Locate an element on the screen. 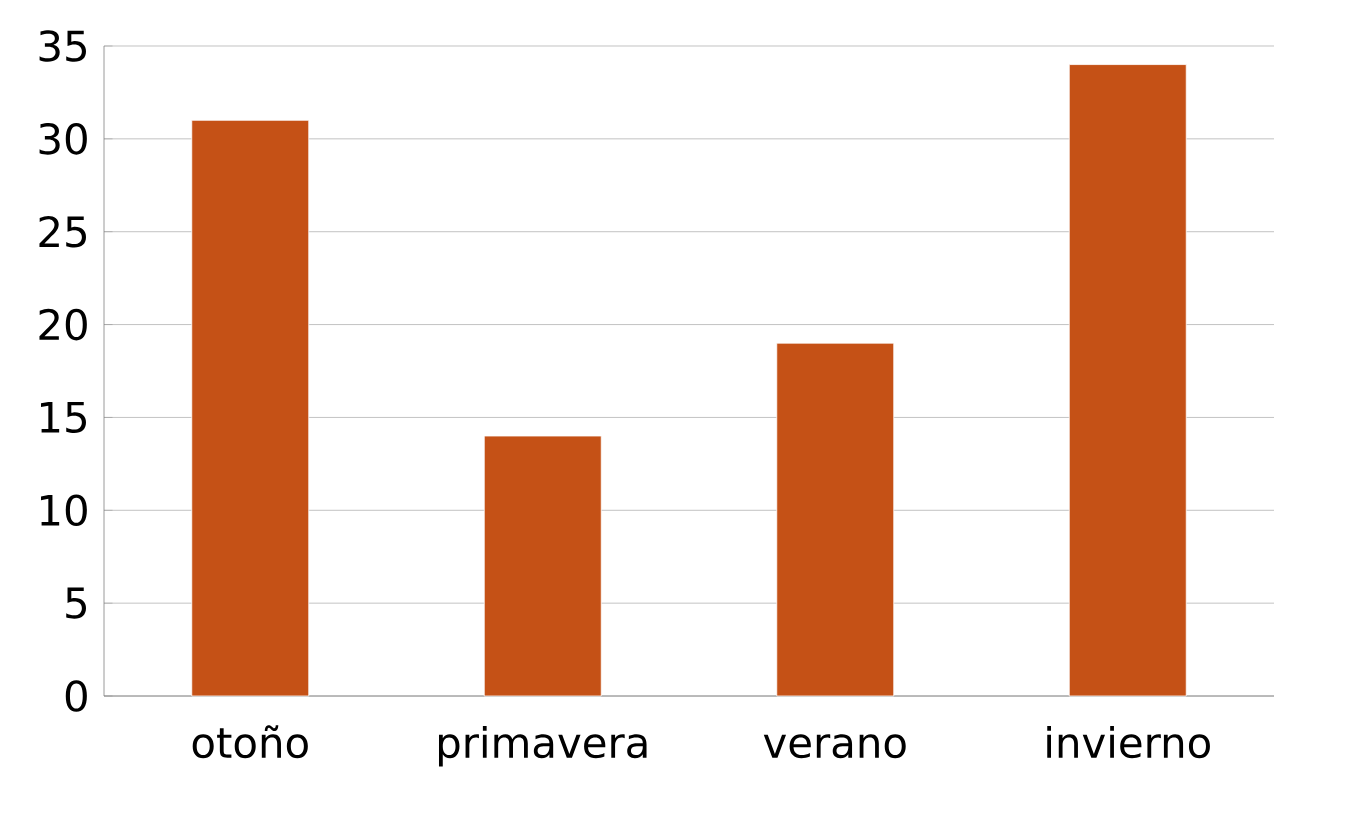 The height and width of the screenshot is (828, 1371). y-tick-label: 10 is located at coordinates (64, 510).